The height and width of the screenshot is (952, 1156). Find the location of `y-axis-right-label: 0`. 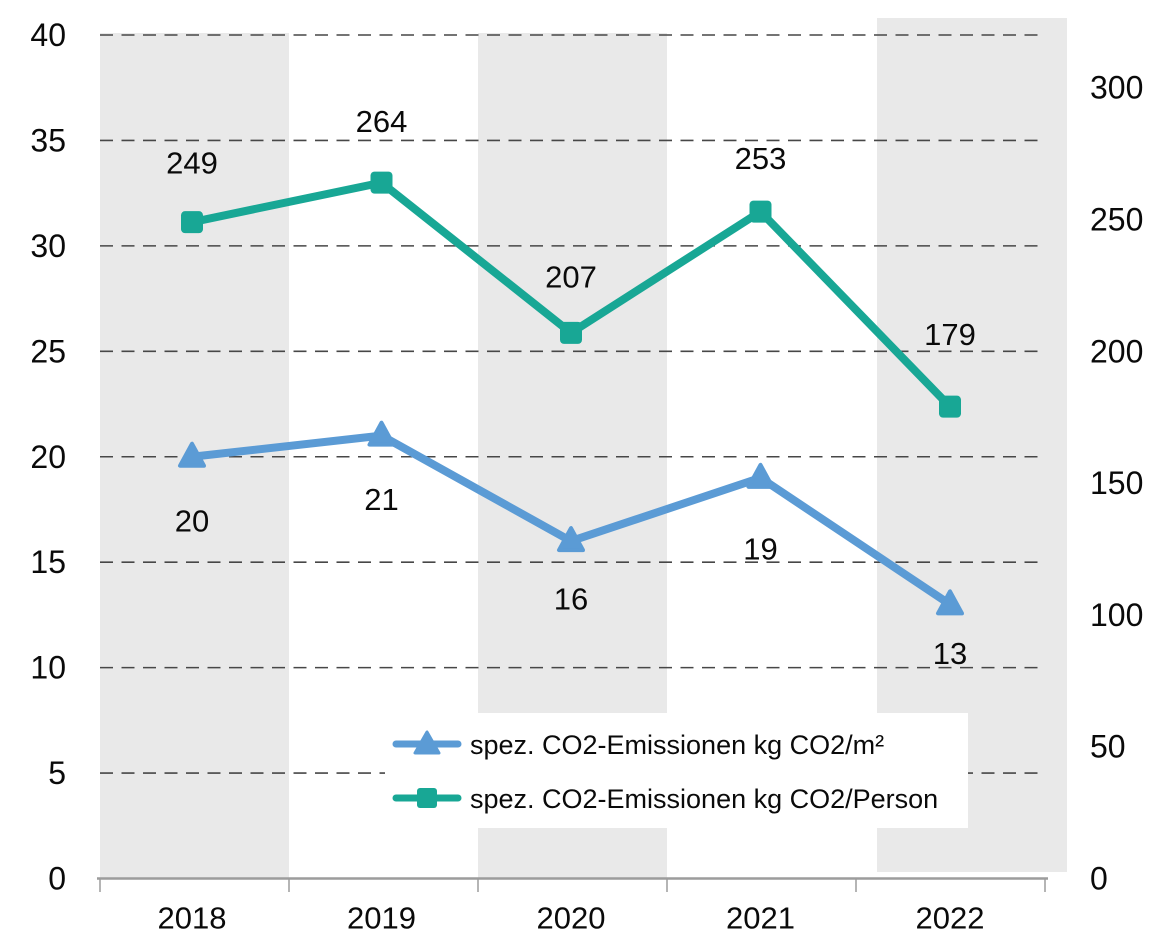

y-axis-right-label: 0 is located at coordinates (1099, 879).